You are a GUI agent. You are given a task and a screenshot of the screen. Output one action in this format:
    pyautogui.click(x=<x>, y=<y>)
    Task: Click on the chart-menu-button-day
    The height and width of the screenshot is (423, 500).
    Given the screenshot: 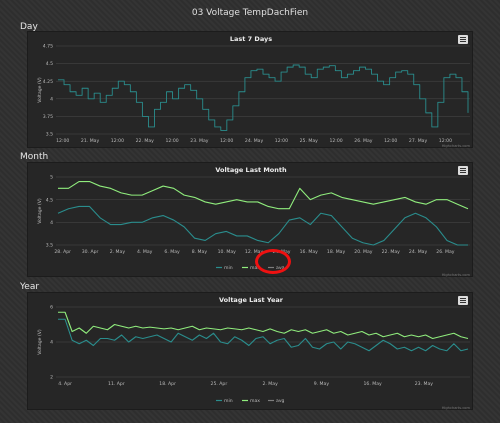 What is the action you would take?
    pyautogui.click(x=463, y=39)
    